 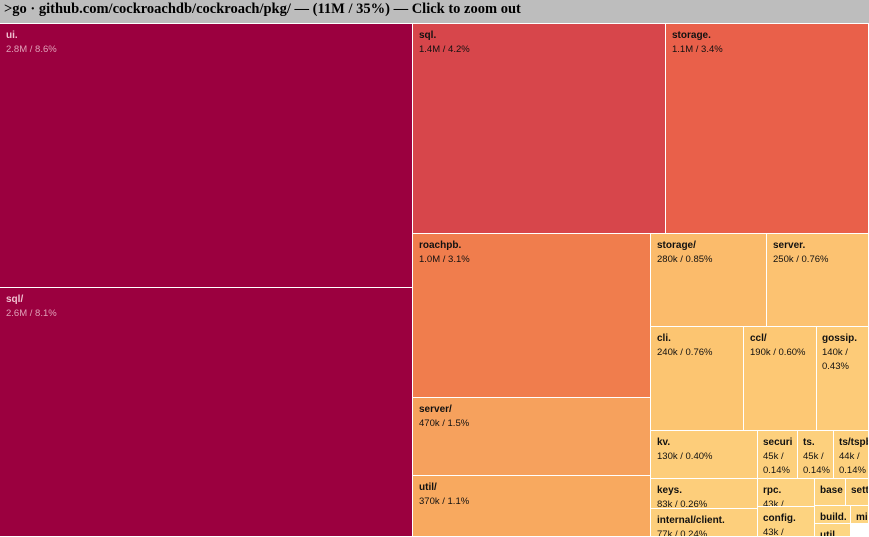 I want to click on cell-size: 370k / 1.1%, so click(x=444, y=501).